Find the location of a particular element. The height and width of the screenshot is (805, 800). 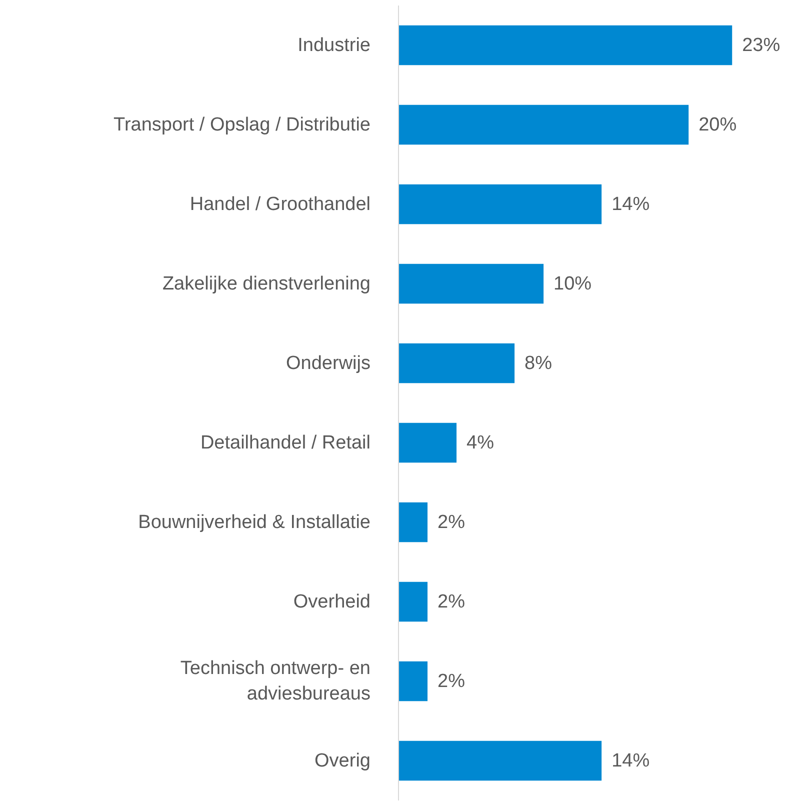

data-label: 10% is located at coordinates (573, 283).